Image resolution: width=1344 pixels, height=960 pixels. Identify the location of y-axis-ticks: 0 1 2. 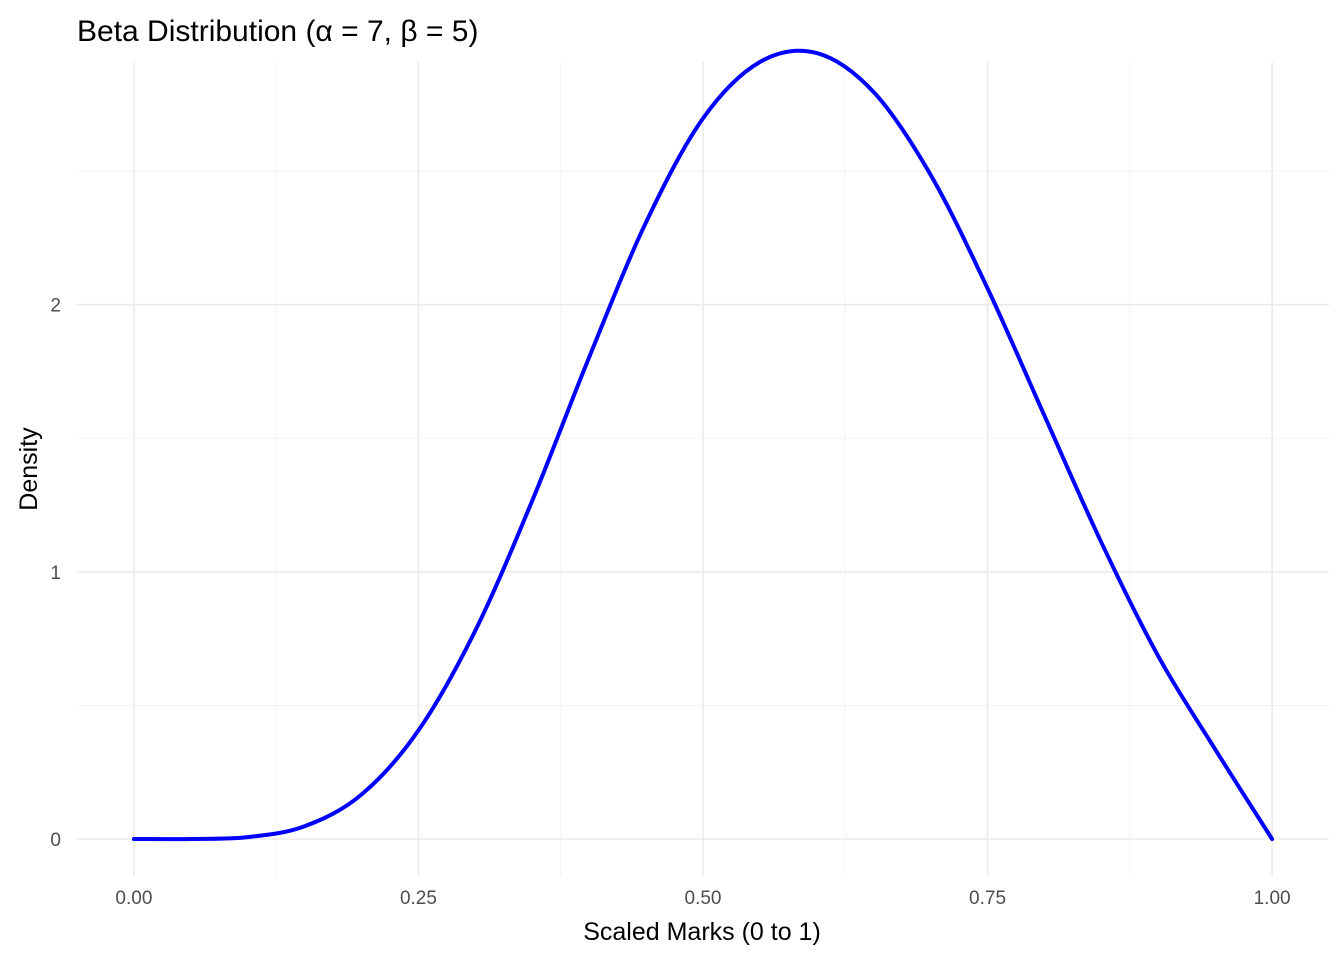
(55, 573).